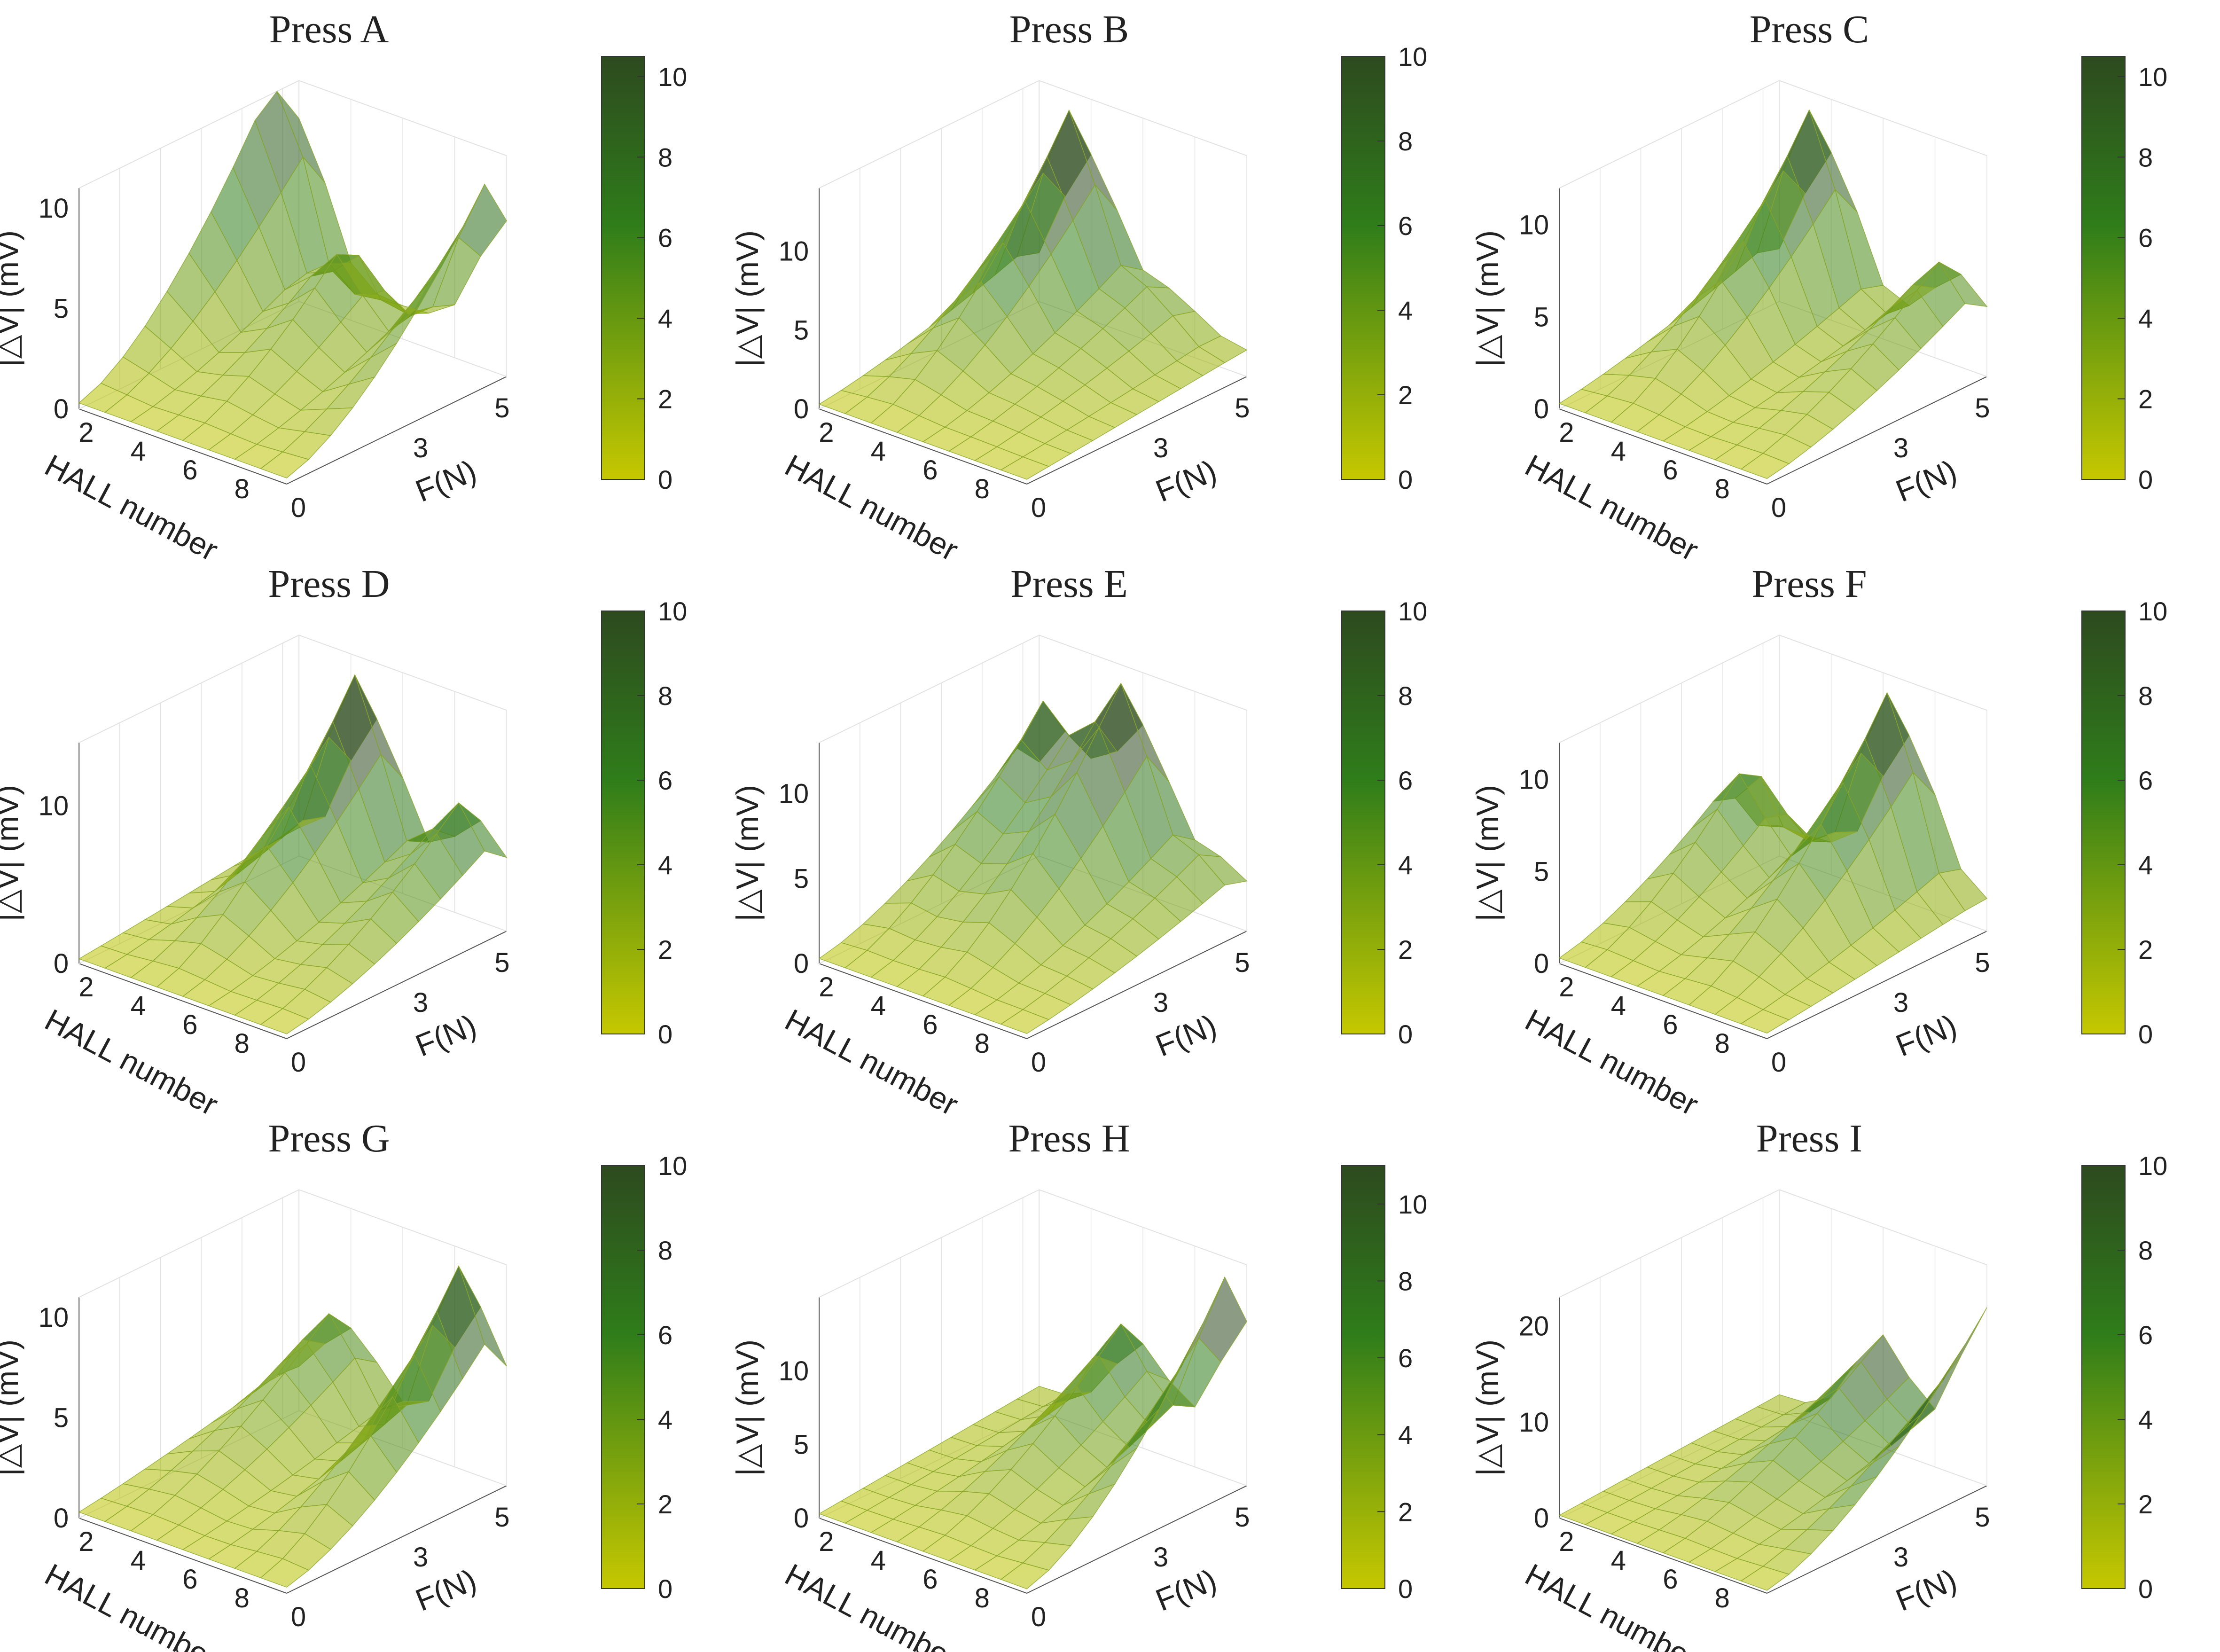 Image resolution: width=2220 pixels, height=1652 pixels. What do you see at coordinates (1809, 29) in the screenshot?
I see `panel-title: Press C` at bounding box center [1809, 29].